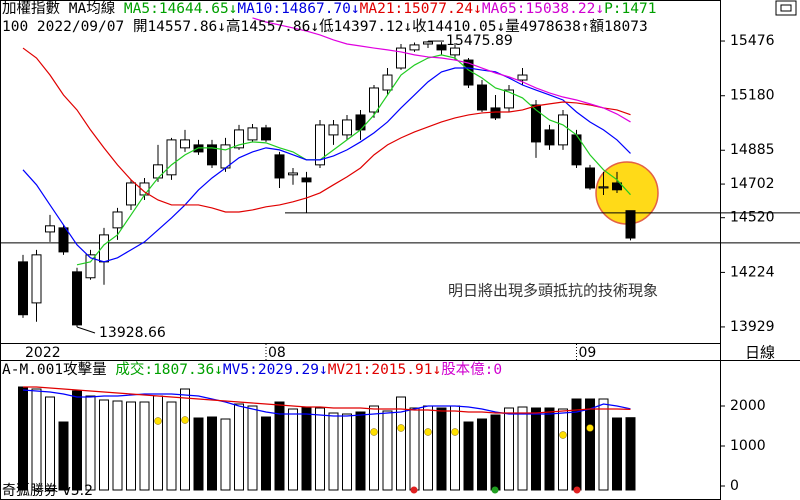 The height and width of the screenshot is (500, 800). Describe the element at coordinates (298, 9) in the screenshot. I see `header-segment: MA10:14867.70↓` at that location.